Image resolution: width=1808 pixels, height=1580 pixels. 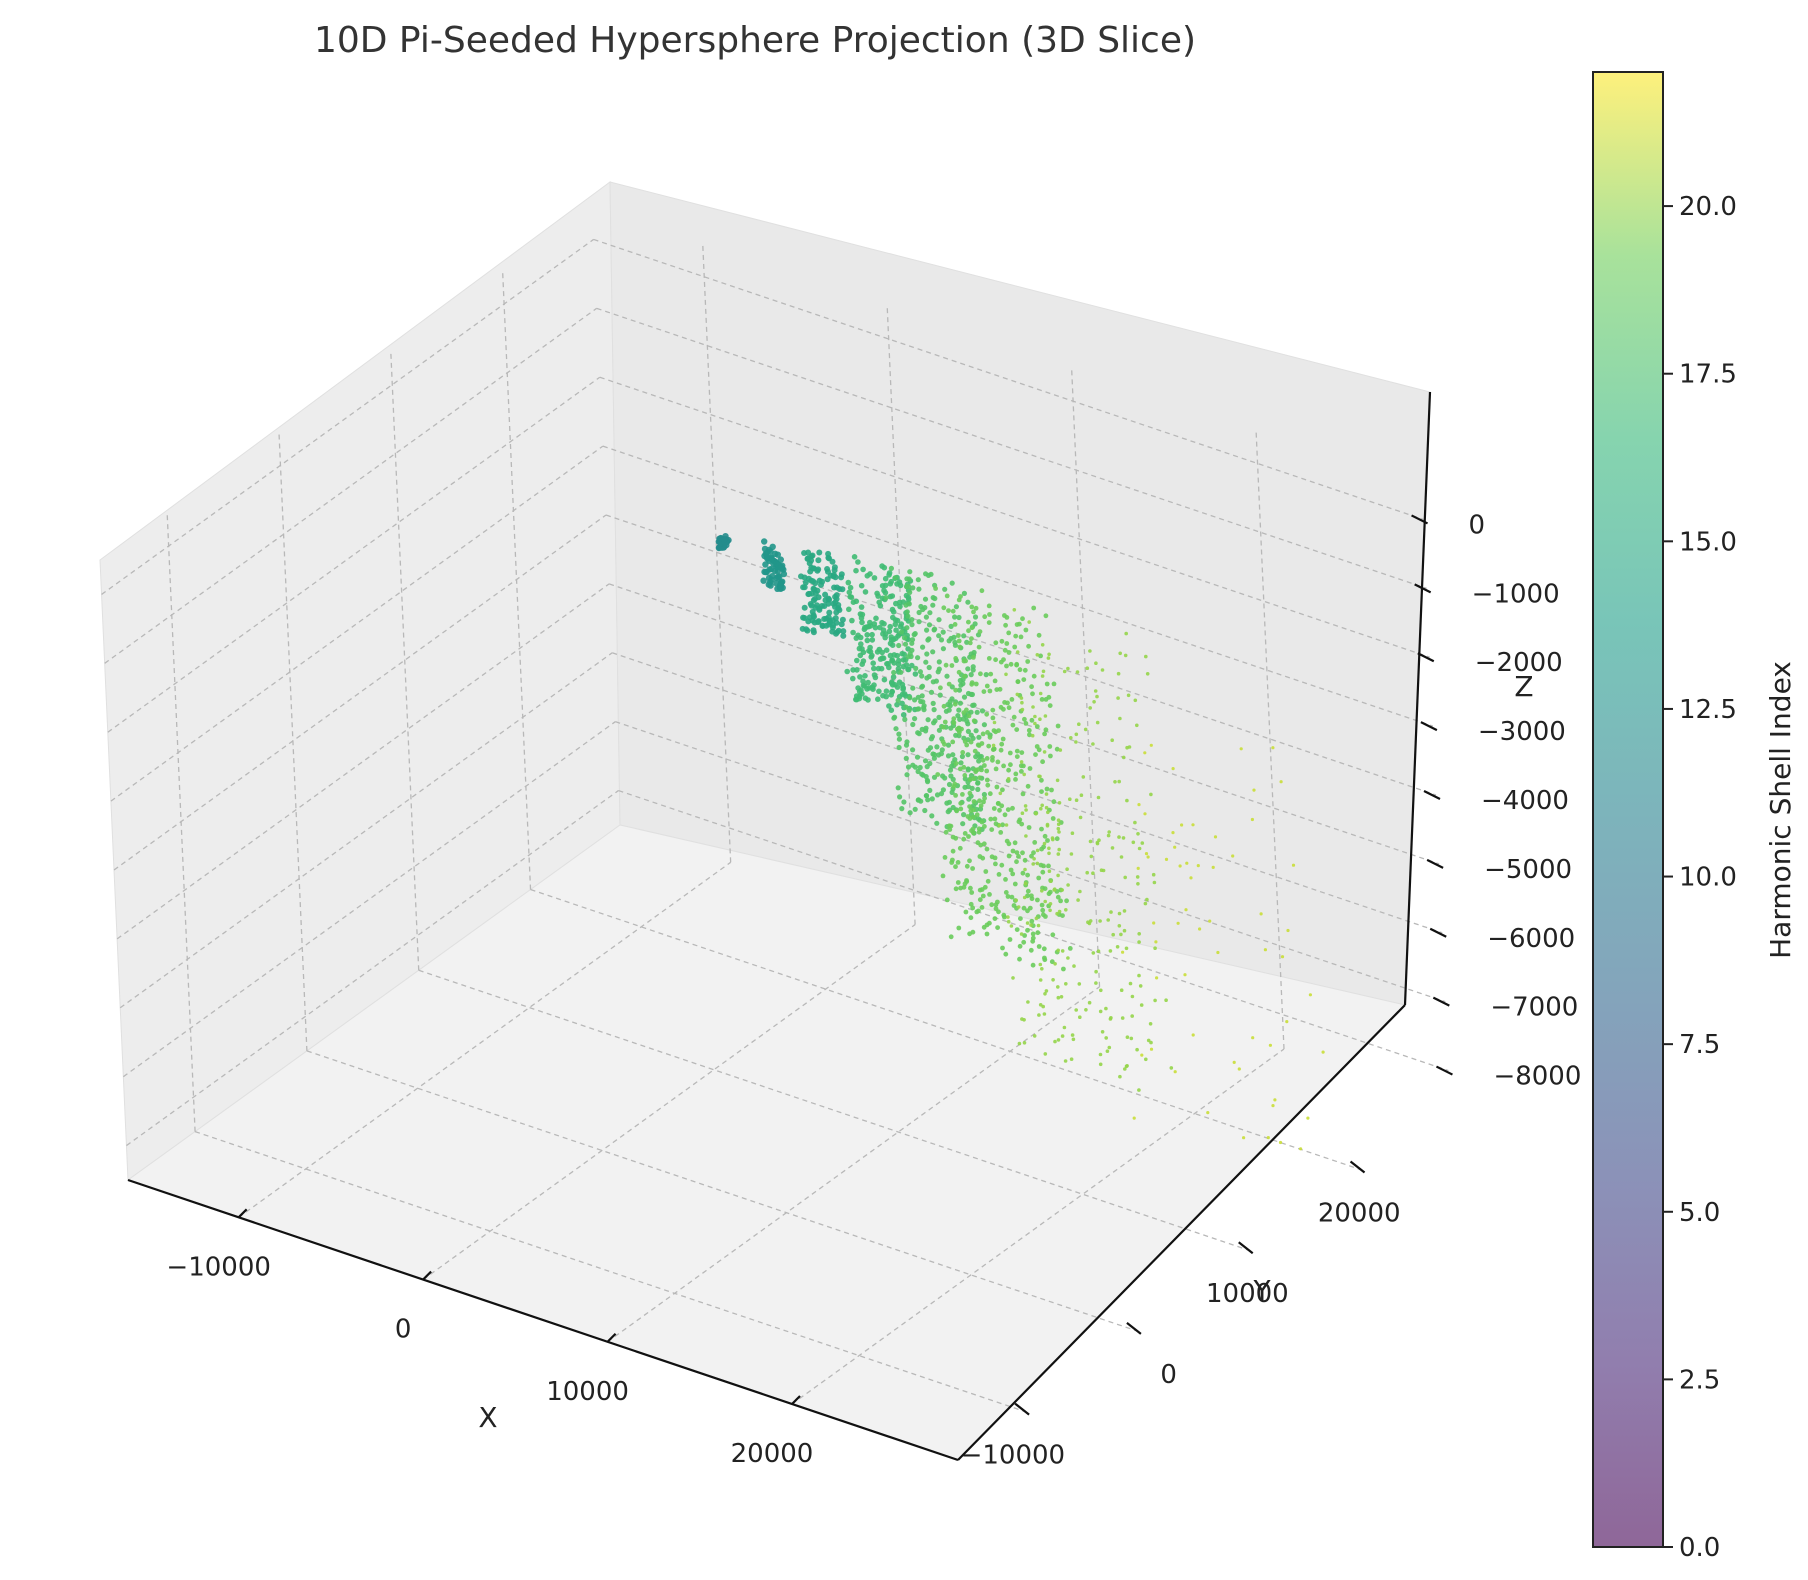 I want to click on z-grid-right, so click(x=1021, y=655).